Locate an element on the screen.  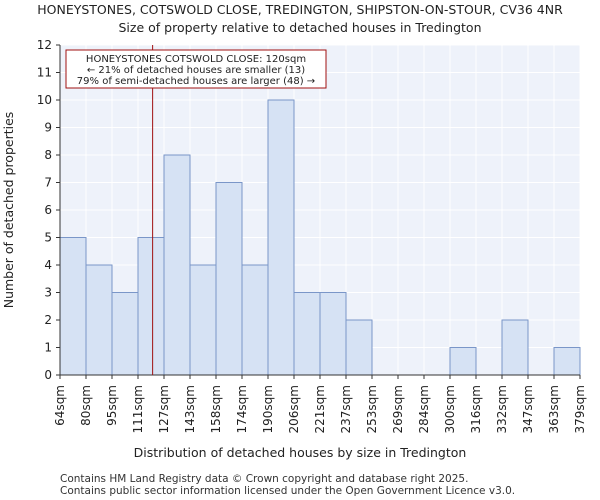
y-tick-label: 5 is located at coordinates (48, 238).